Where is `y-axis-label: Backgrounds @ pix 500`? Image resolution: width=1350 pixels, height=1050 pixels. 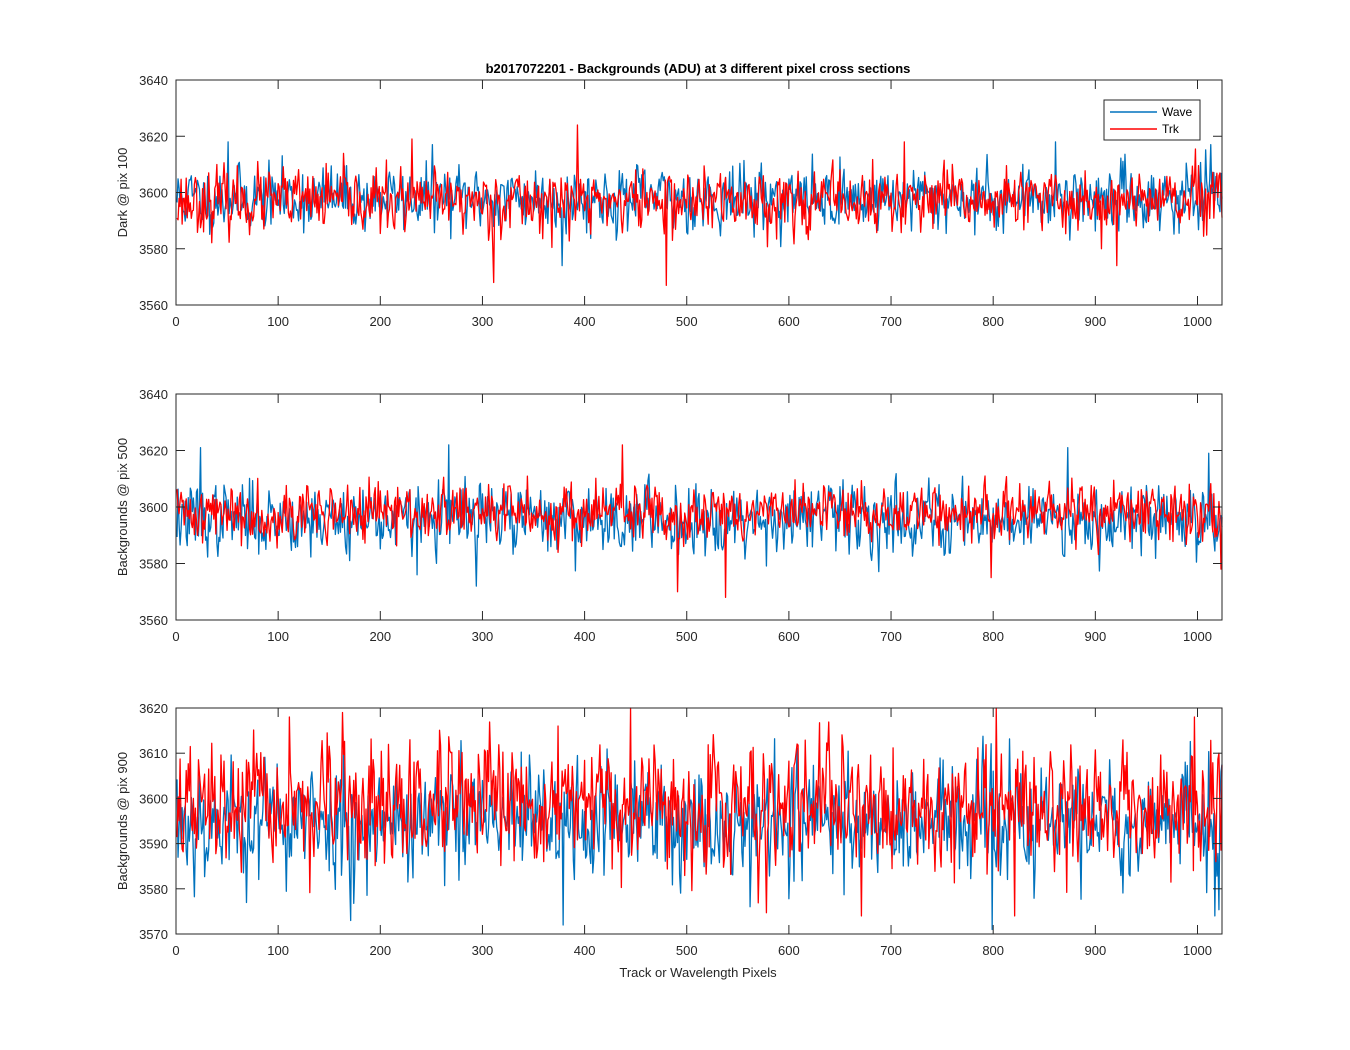
y-axis-label: Backgrounds @ pix 500 is located at coordinates (122, 507).